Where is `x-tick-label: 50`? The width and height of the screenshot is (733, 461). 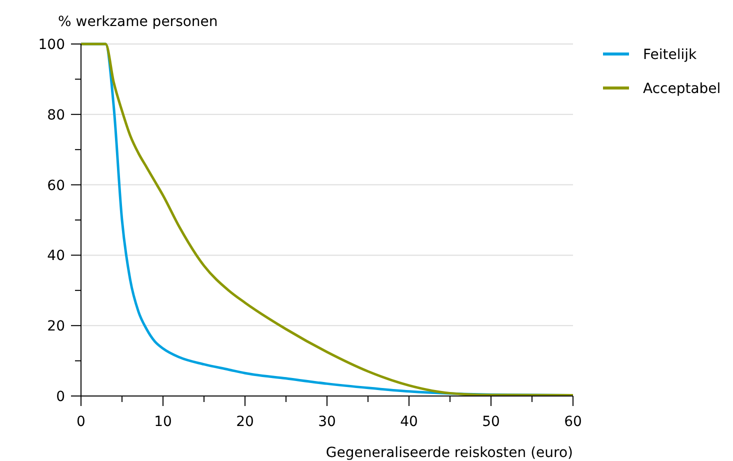 x-tick-label: 50 is located at coordinates (491, 422).